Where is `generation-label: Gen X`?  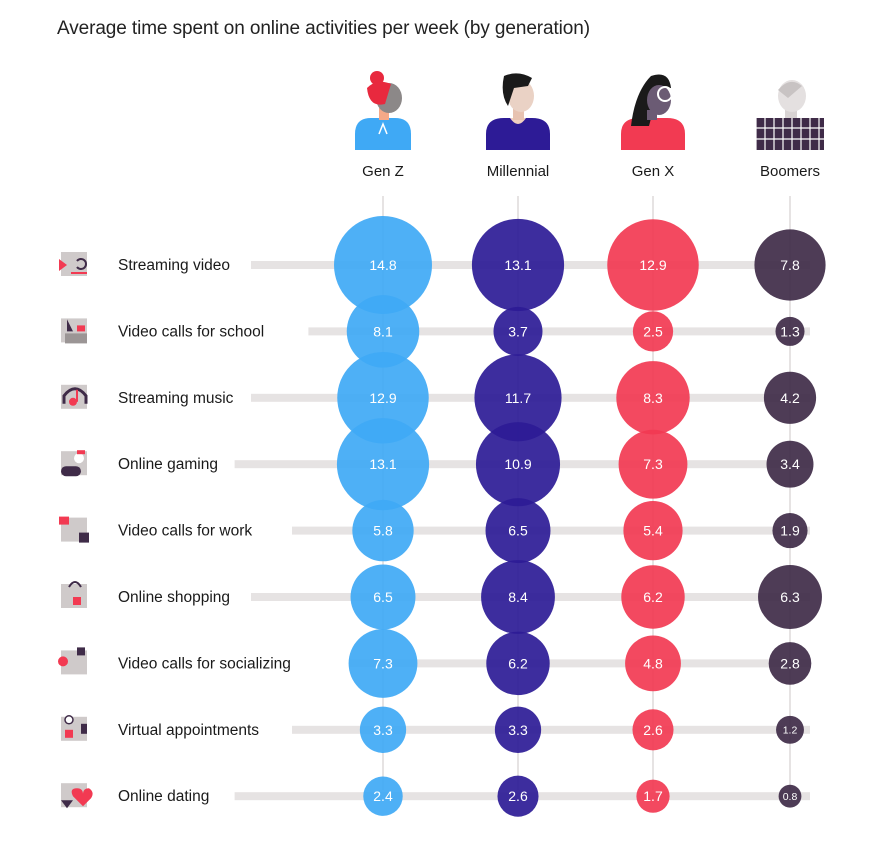
generation-label: Gen X is located at coordinates (653, 171).